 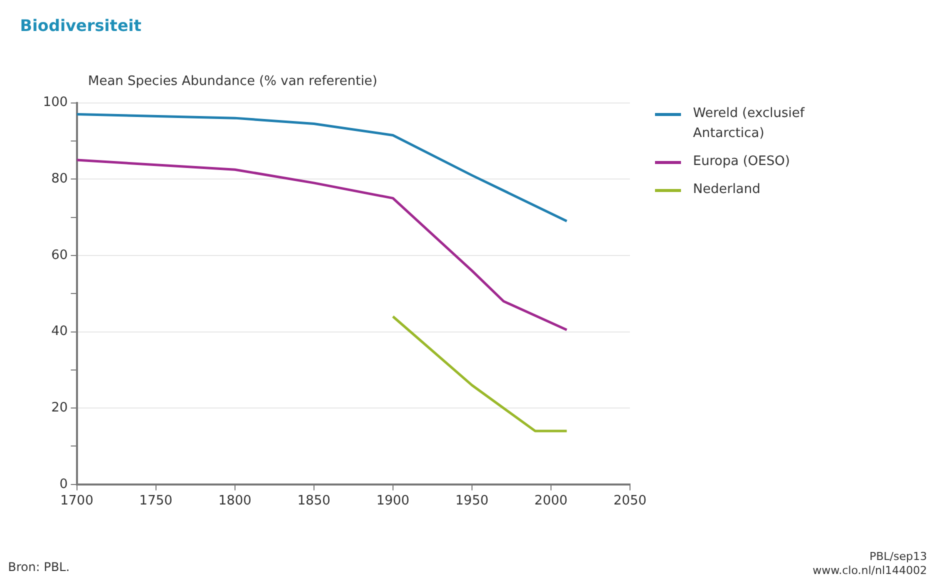 What do you see at coordinates (897, 557) in the screenshot?
I see `text: PBL/sep13` at bounding box center [897, 557].